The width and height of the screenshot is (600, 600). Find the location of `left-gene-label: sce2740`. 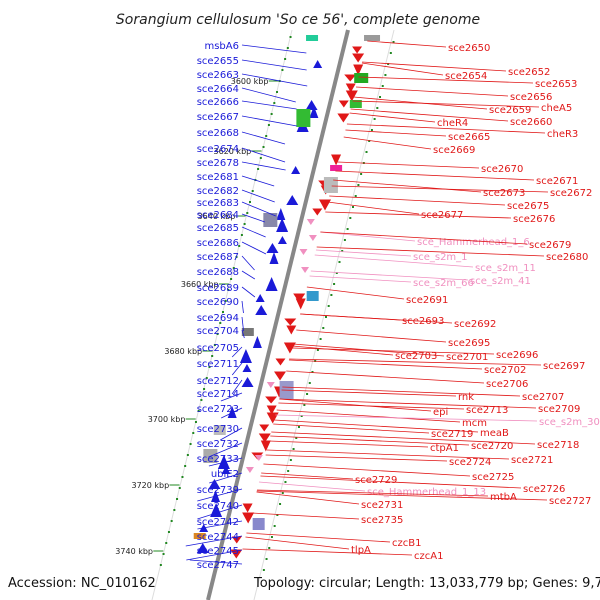

left-gene-label: sce2740 is located at coordinates (218, 506).